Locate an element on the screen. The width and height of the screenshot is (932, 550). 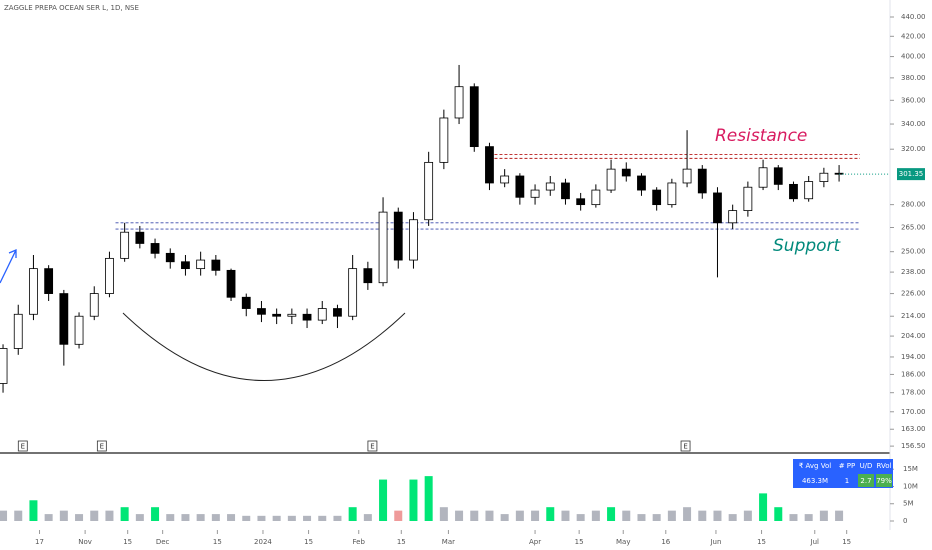
volume-y-tick-label: 5M is located at coordinates (908, 504).